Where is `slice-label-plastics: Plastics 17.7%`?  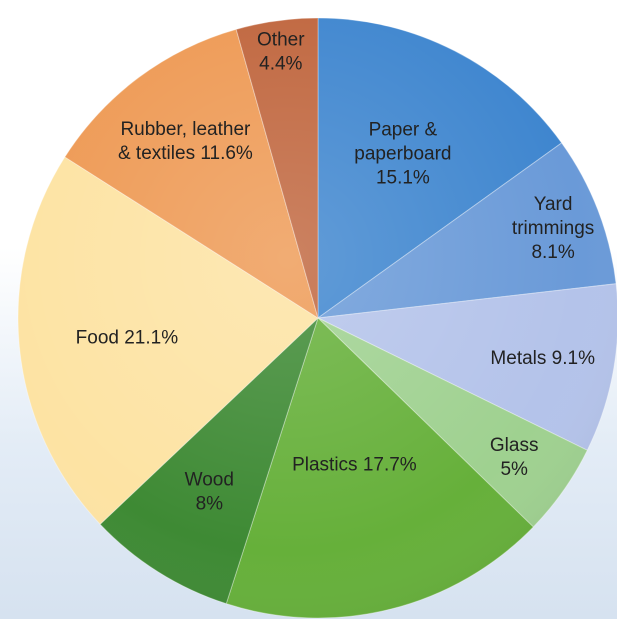 slice-label-plastics: Plastics 17.7% is located at coordinates (354, 465).